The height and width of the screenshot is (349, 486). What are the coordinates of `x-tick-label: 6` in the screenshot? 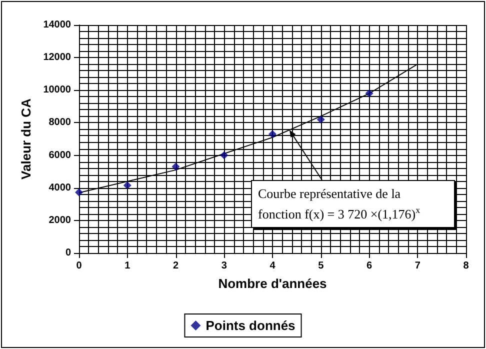 It's located at (369, 266).